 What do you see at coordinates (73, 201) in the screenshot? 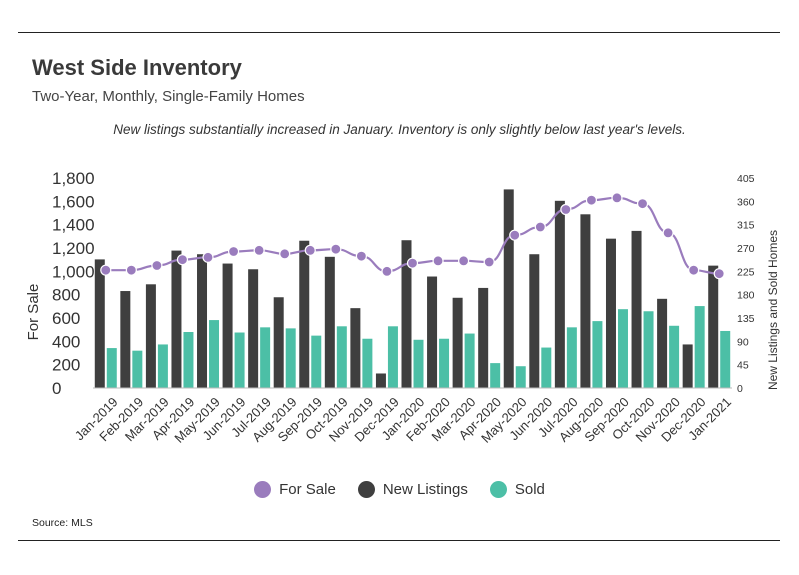
I see `left-axis-tick: 1,600` at bounding box center [73, 201].